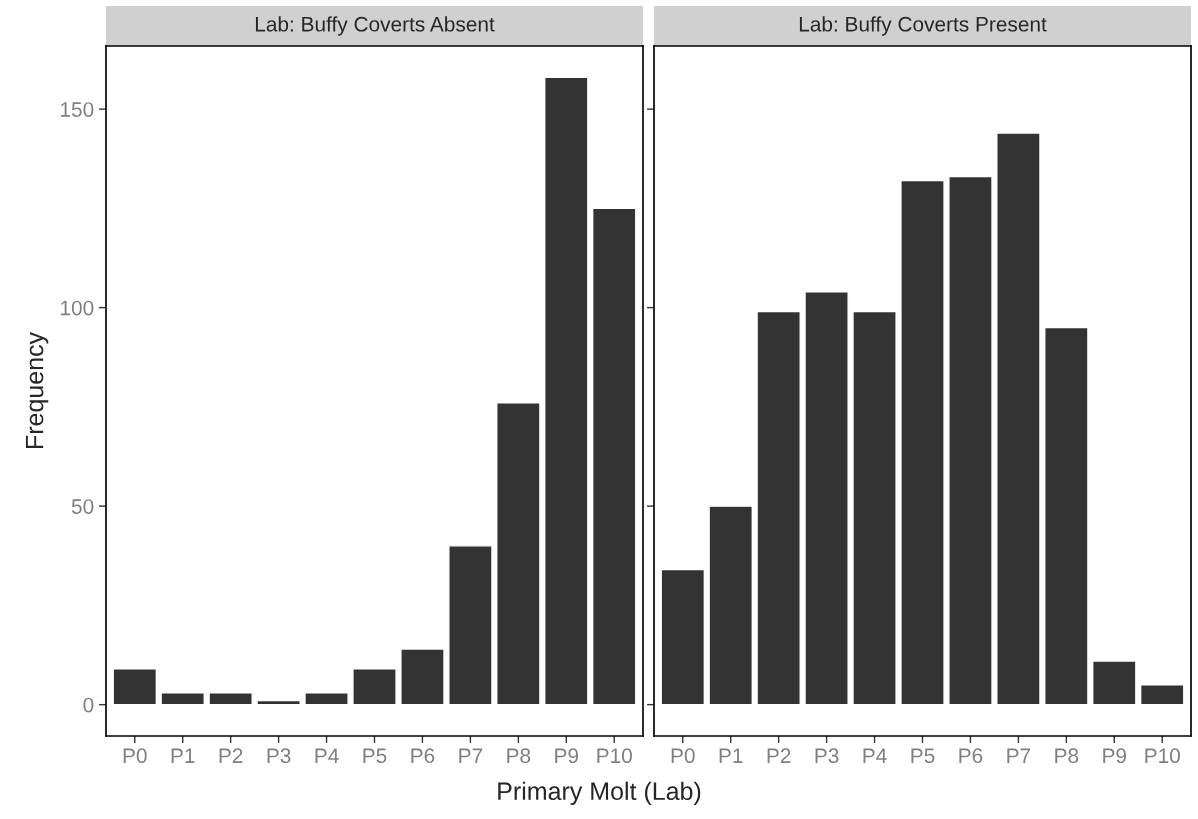 The image size is (1198, 819). I want to click on chart-title: Lab: Buffy Coverts Absent, so click(375, 26).